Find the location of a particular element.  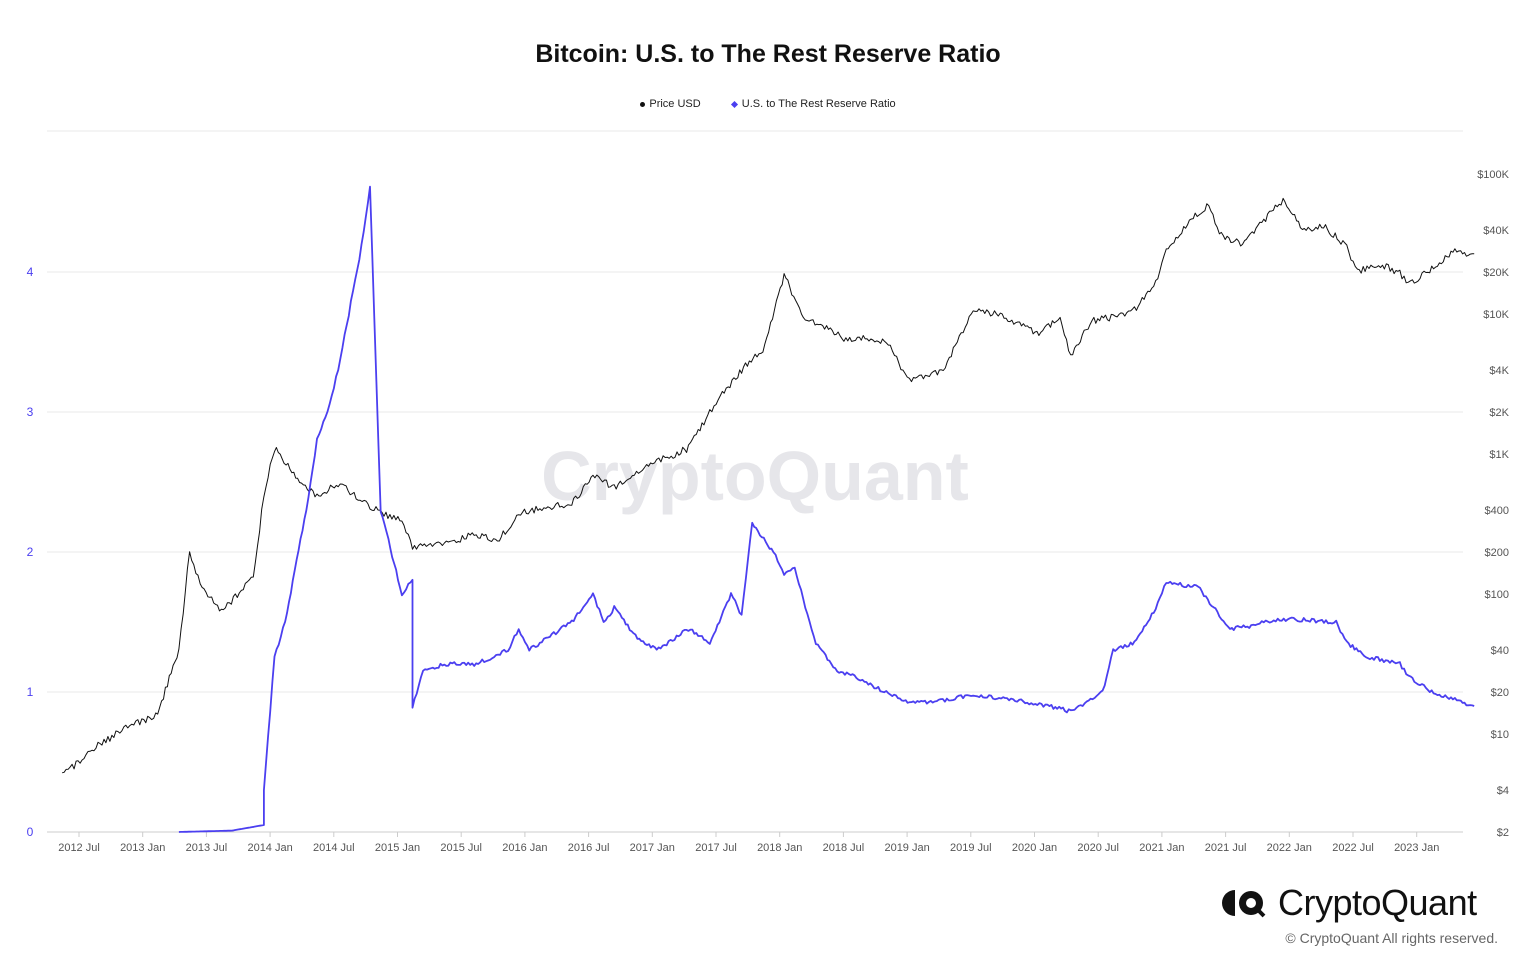

y-right-tick-label: $400 is located at coordinates (1497, 511).